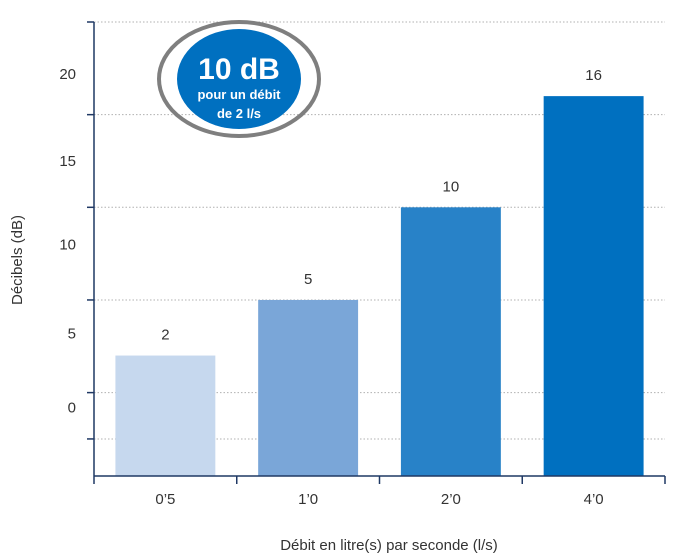 The height and width of the screenshot is (558, 680). I want to click on badge-line-2: de 2 l/s, so click(239, 113).